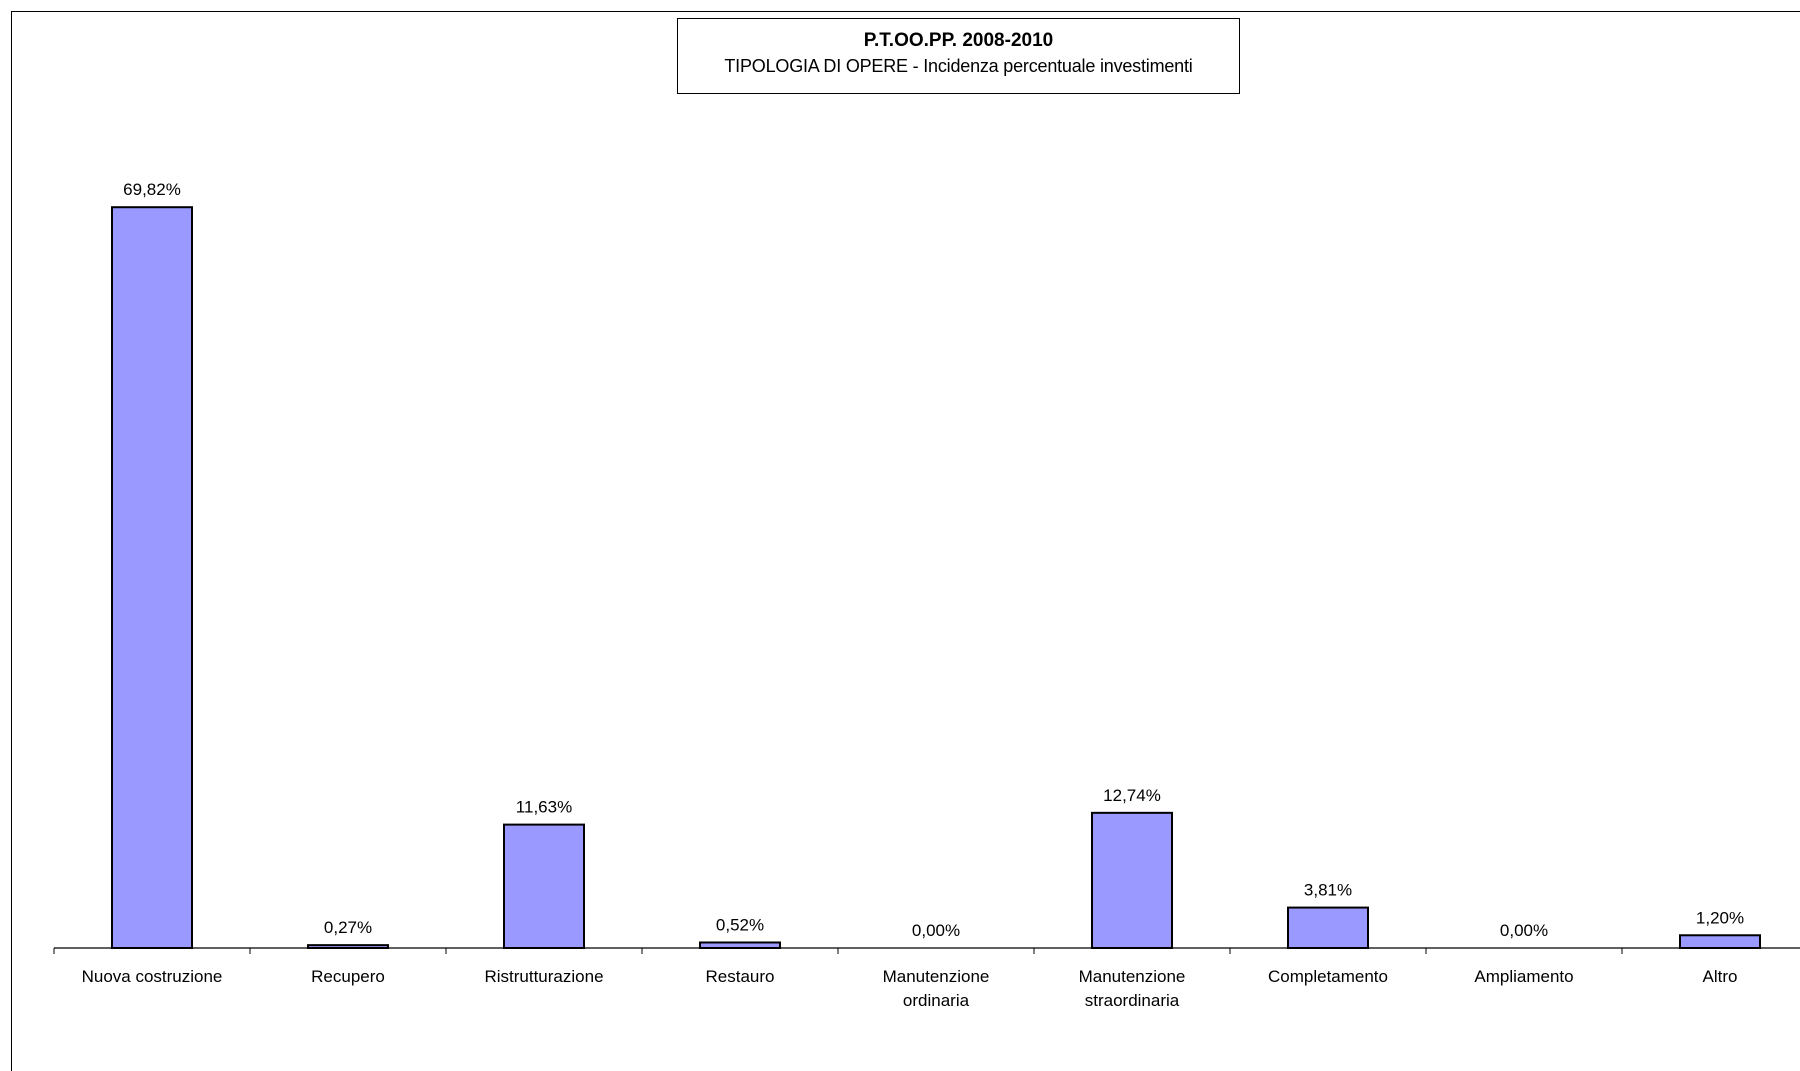 The width and height of the screenshot is (1800, 1071). Describe the element at coordinates (1328, 890) in the screenshot. I see `data-label-6: 3,81%` at that location.